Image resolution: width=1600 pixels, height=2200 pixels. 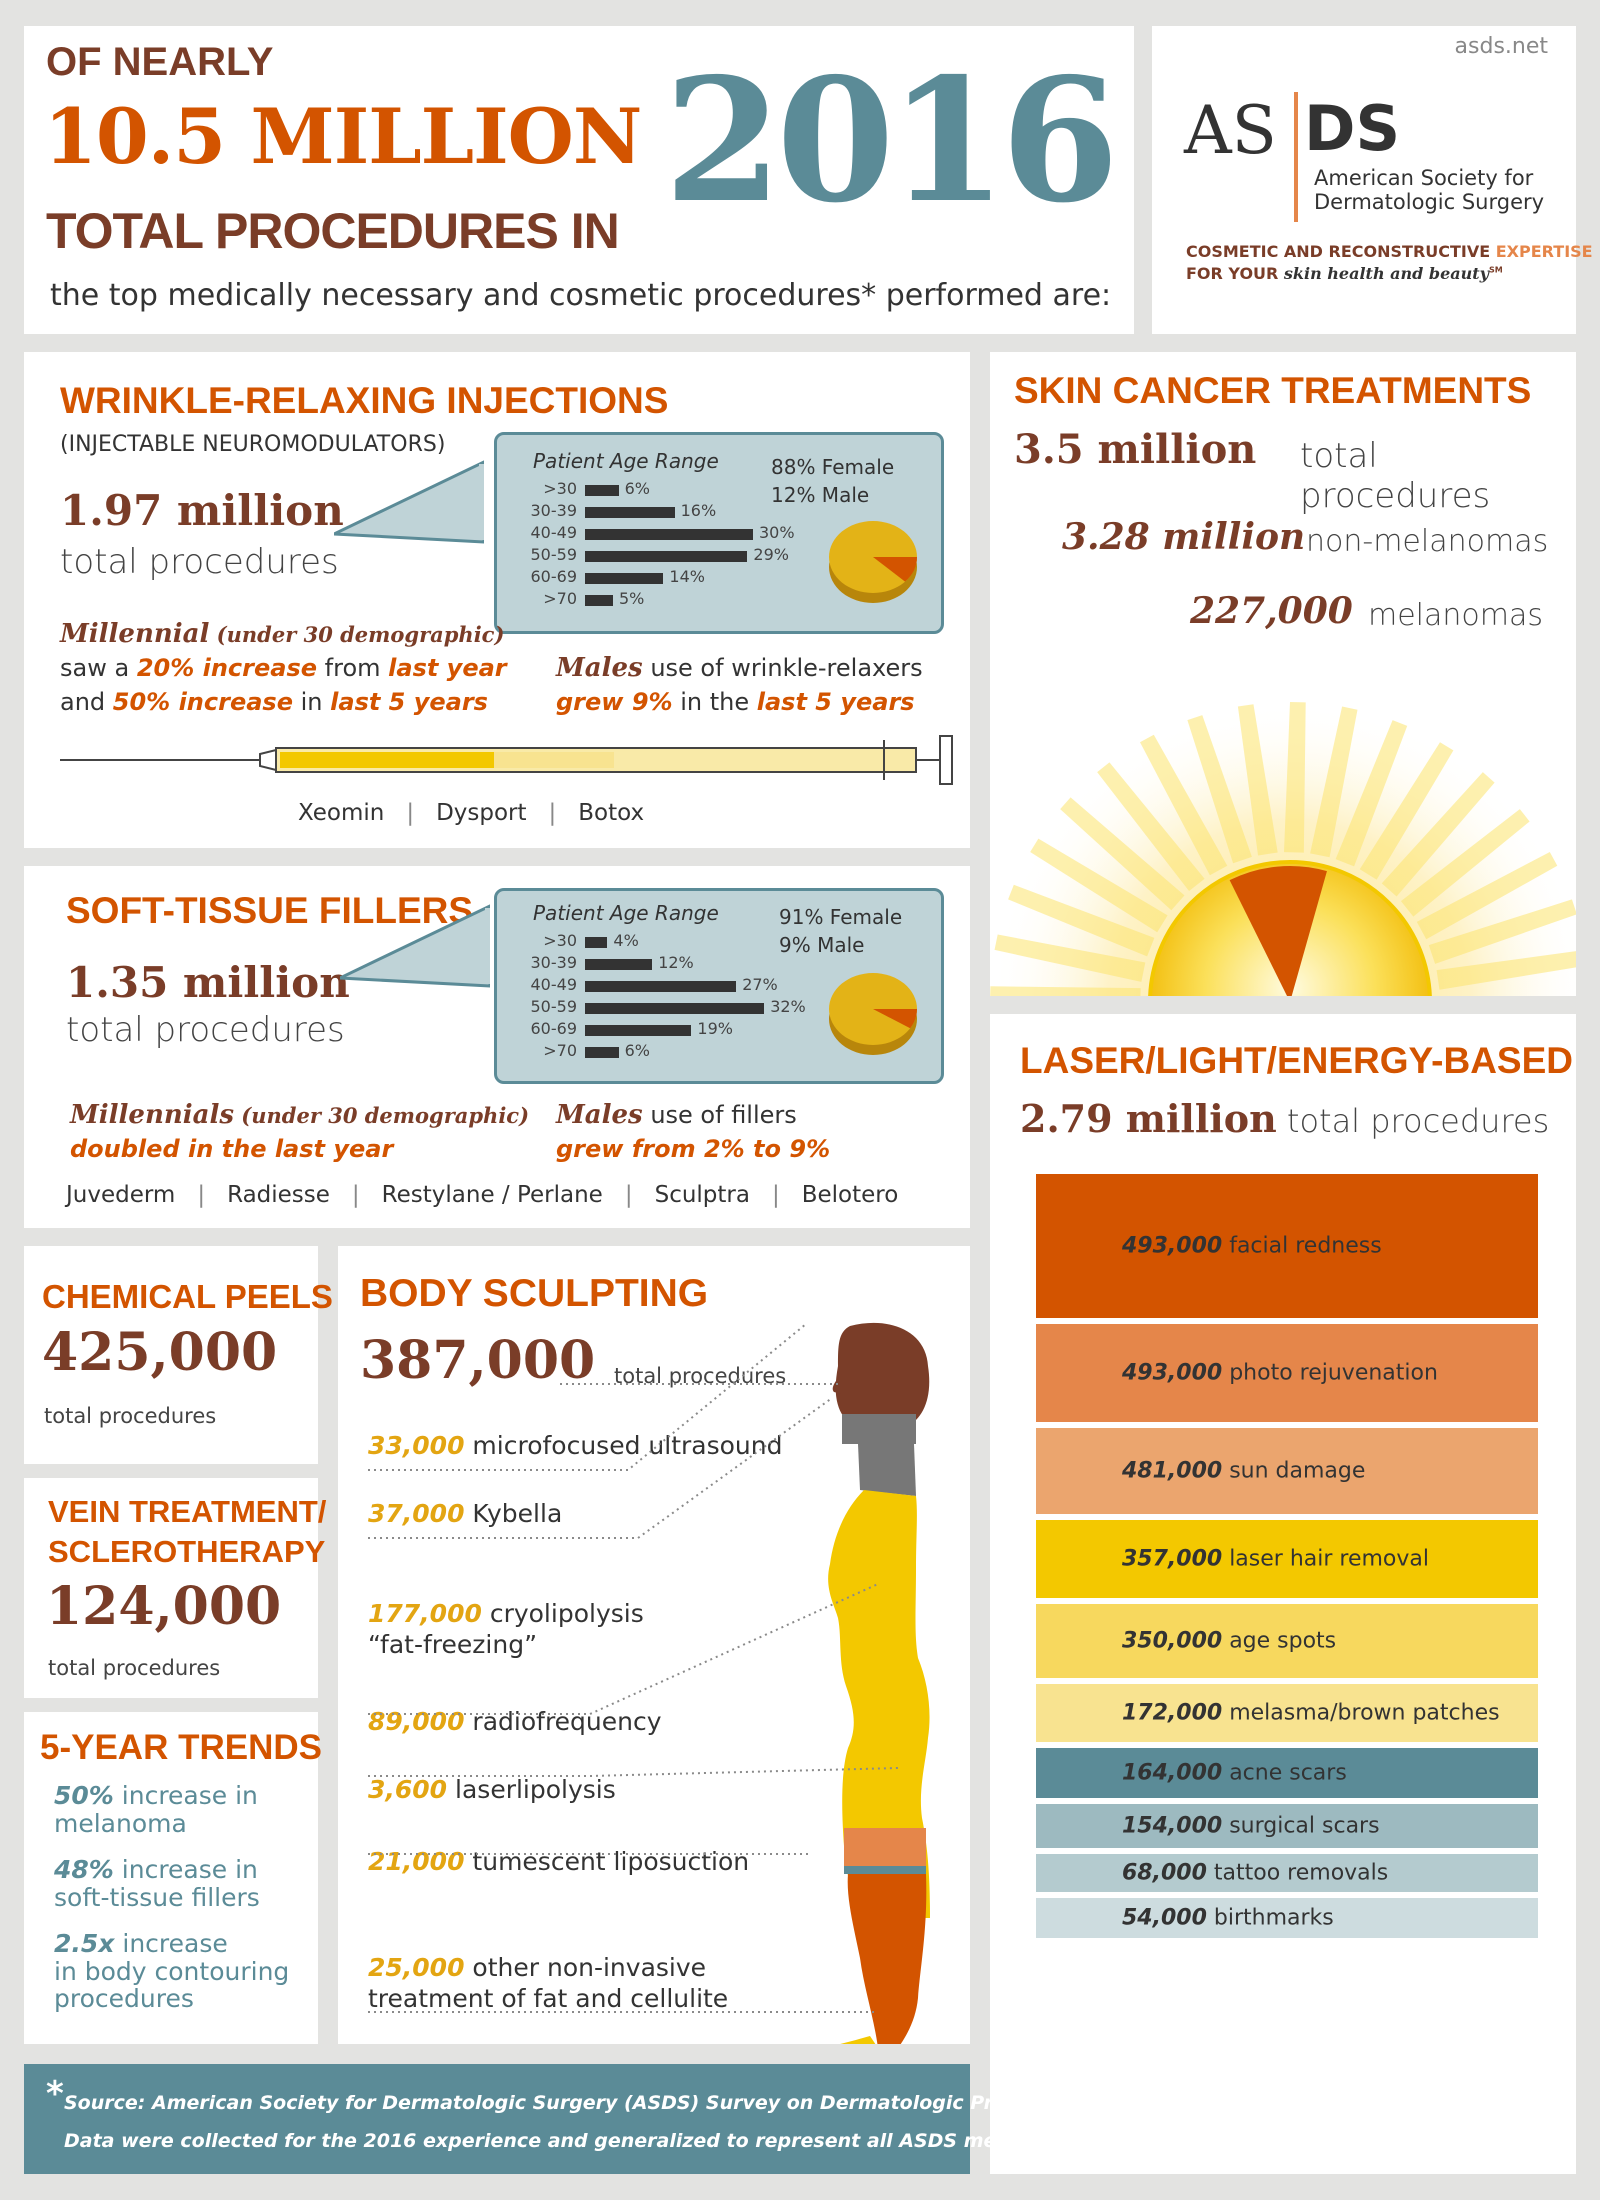 What do you see at coordinates (563, 1721) in the screenshot?
I see `body-item-label: radiofrequency` at bounding box center [563, 1721].